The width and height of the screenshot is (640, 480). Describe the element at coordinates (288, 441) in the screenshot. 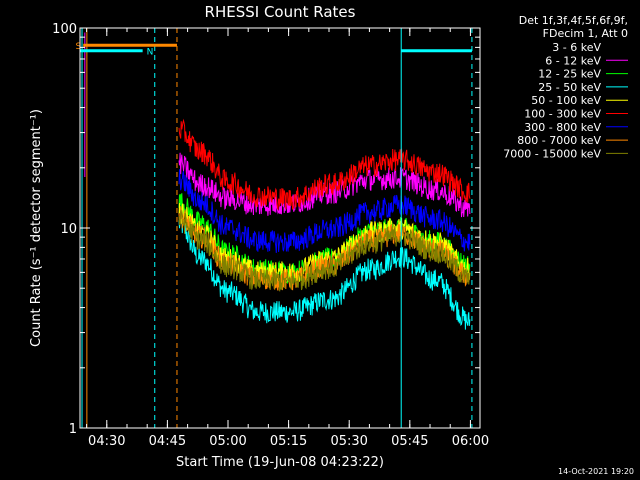

I see `x-tick-label-3: 05:15` at that location.